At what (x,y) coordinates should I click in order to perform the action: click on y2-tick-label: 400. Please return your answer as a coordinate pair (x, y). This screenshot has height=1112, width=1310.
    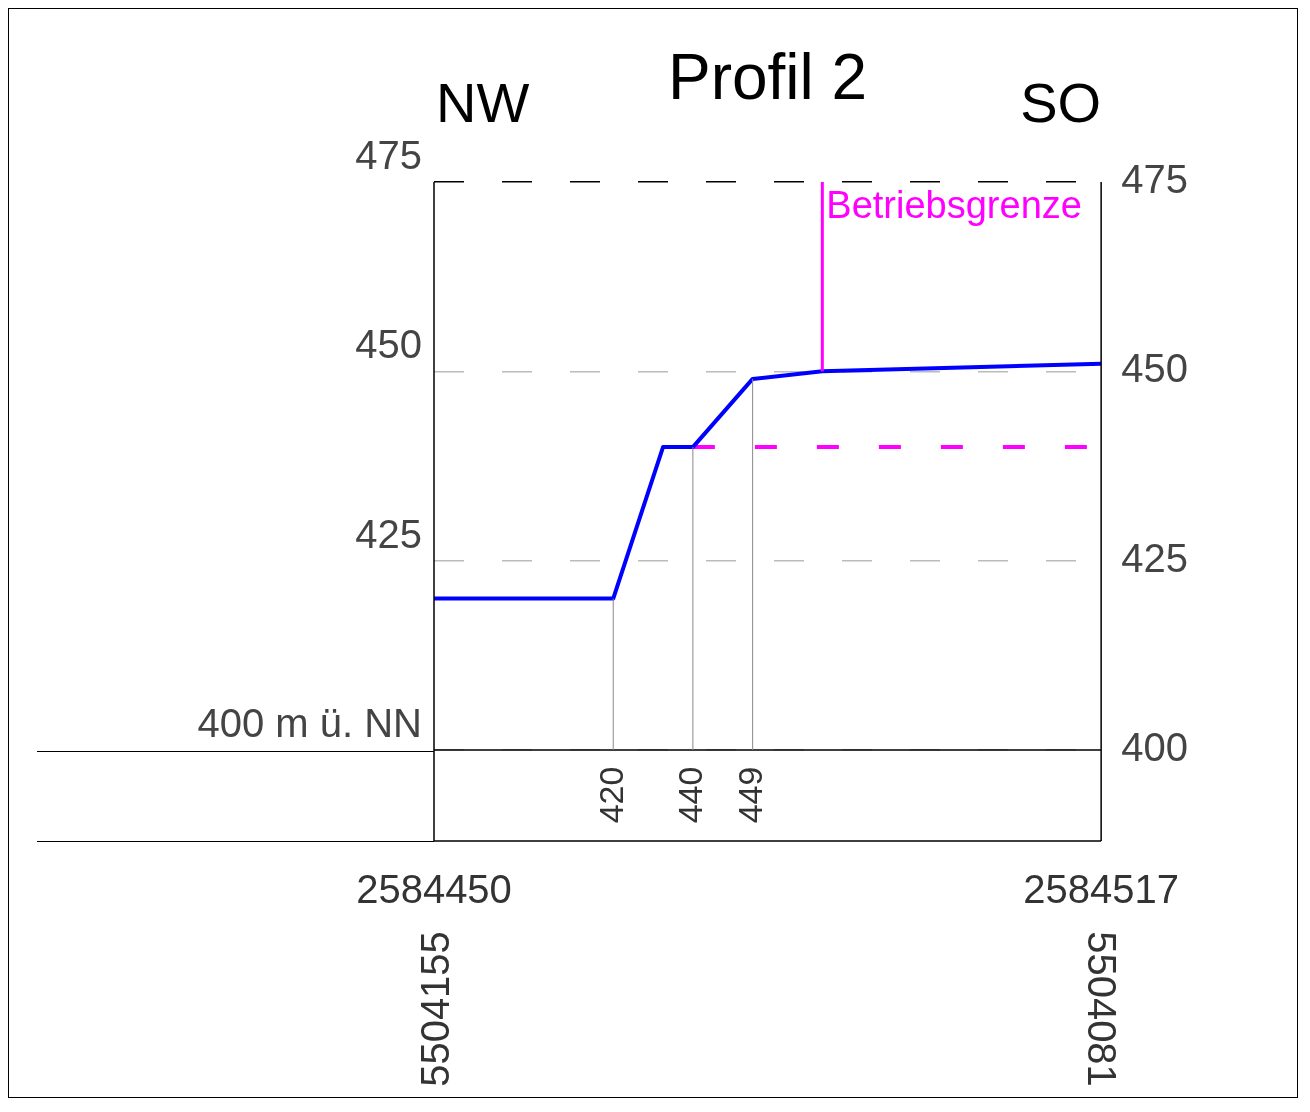
    Looking at the image, I should click on (1154, 747).